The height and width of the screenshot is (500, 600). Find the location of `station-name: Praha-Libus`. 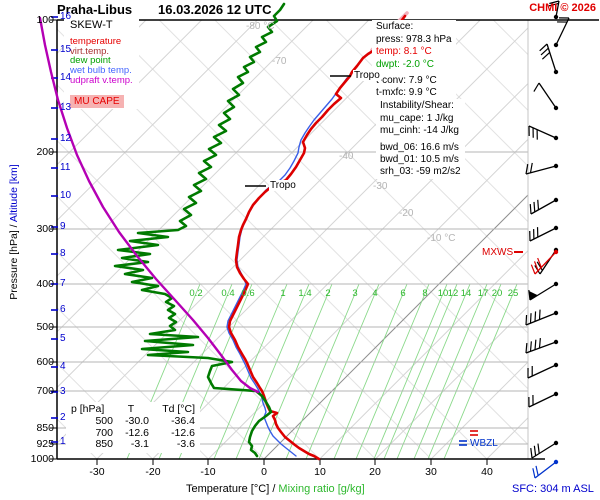

station-name: Praha-Libus is located at coordinates (95, 9).